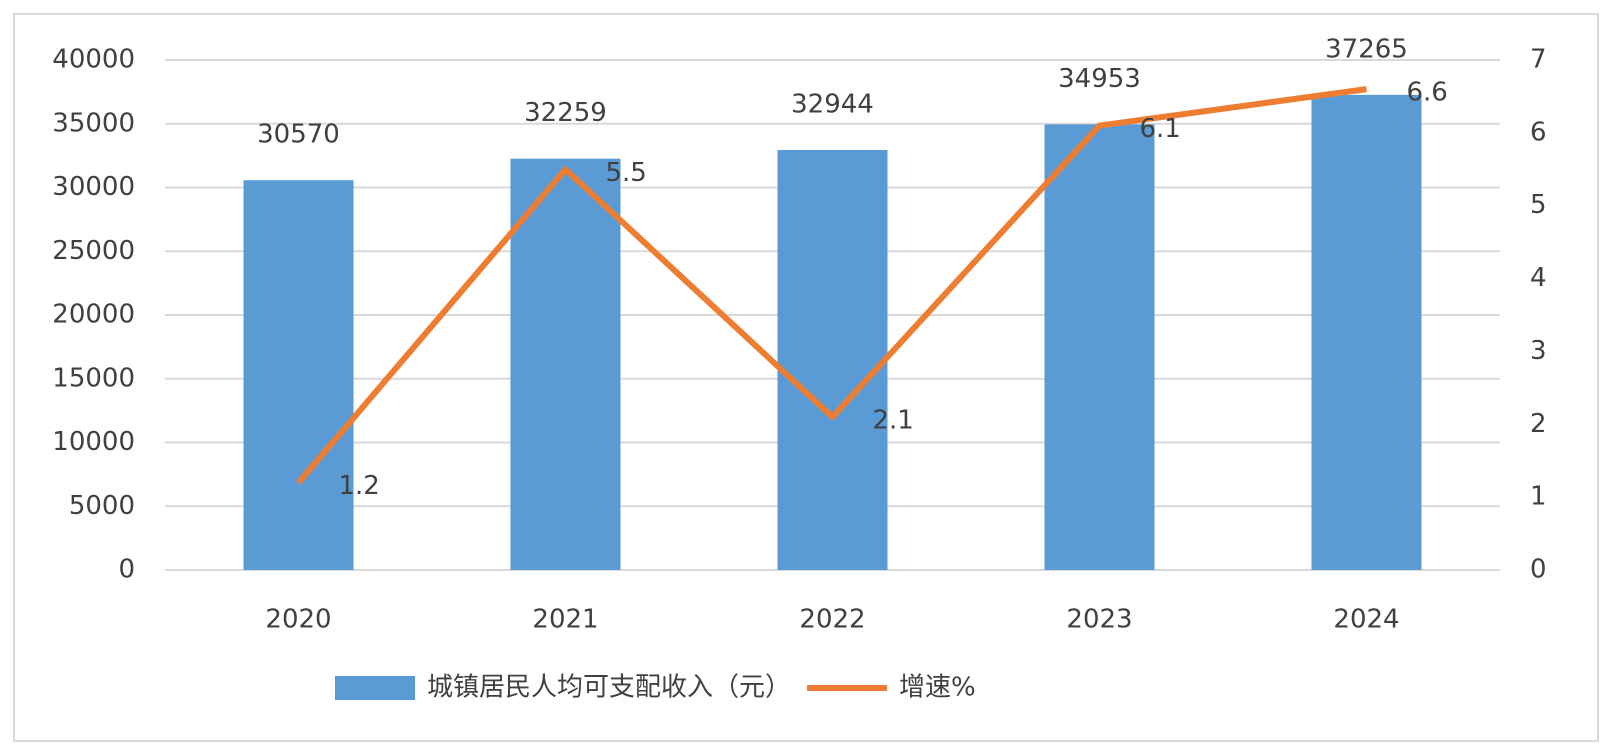 This screenshot has height=755, width=1612. What do you see at coordinates (1099, 620) in the screenshot?
I see `x-tick-label: 2023` at bounding box center [1099, 620].